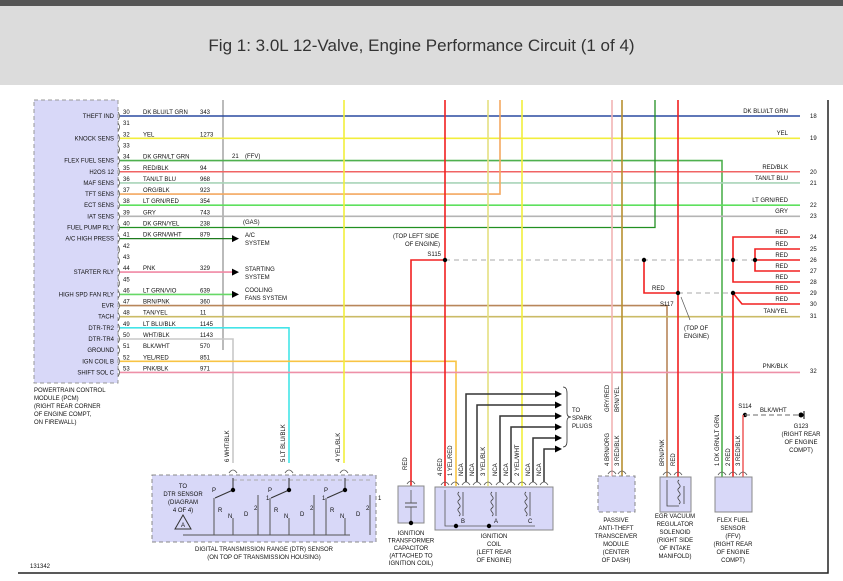  What do you see at coordinates (718, 440) in the screenshot?
I see `ffv-wire-label: 1 DK GRN/LT GRN` at bounding box center [718, 440].